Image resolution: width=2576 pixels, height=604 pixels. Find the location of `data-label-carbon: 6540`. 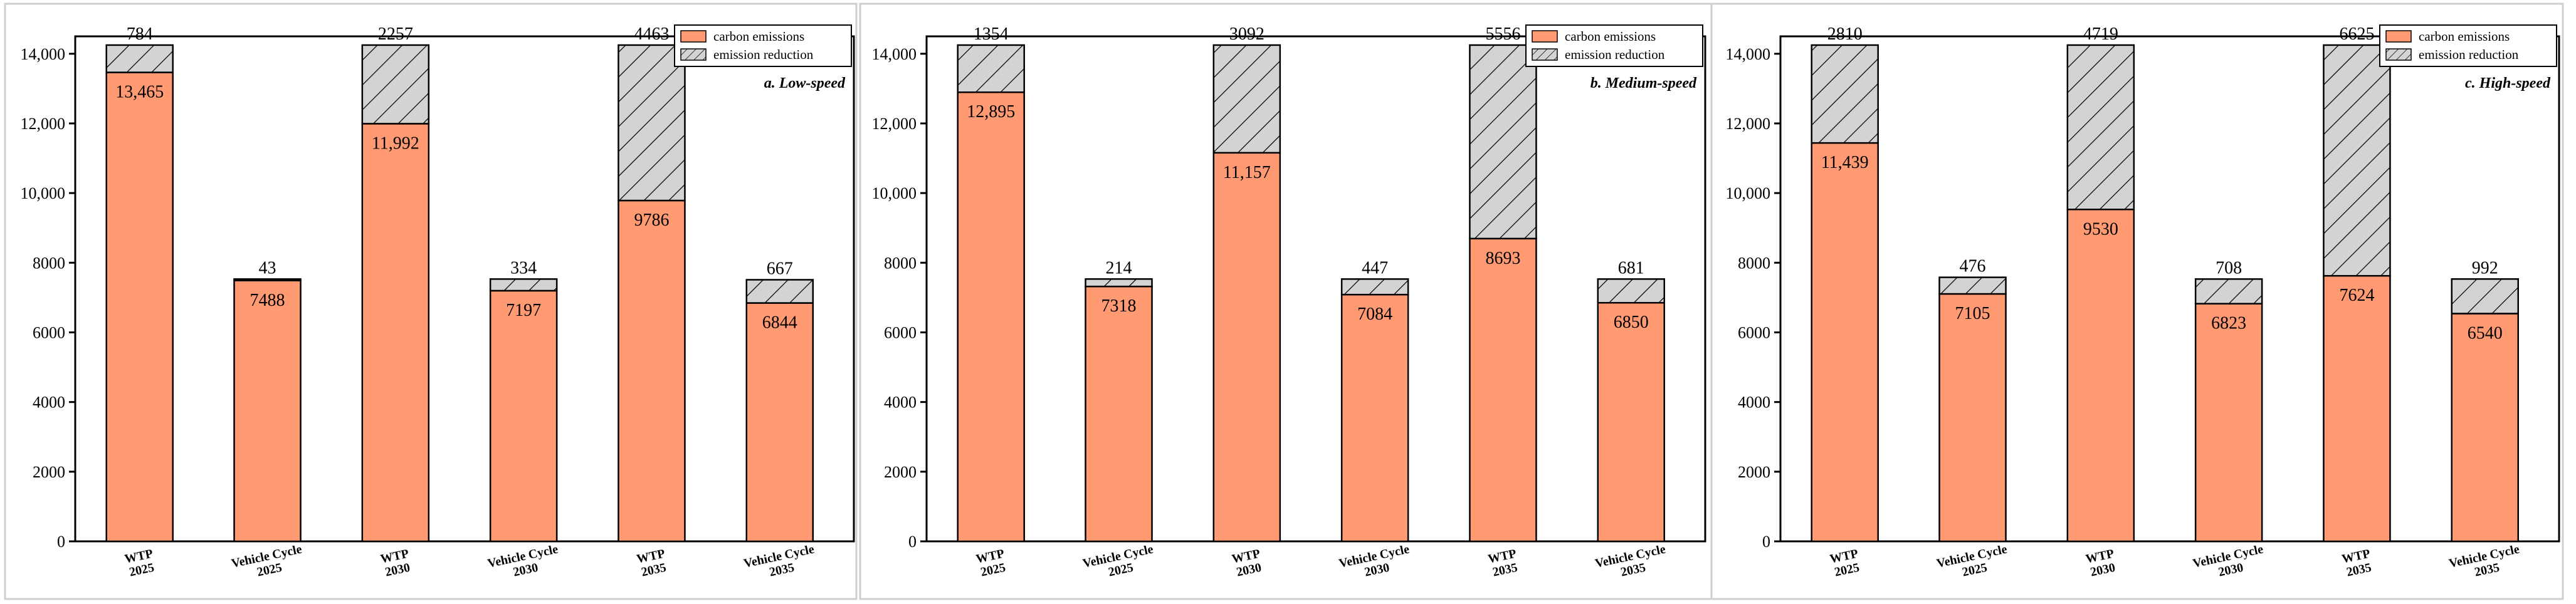

data-label-carbon: 6540 is located at coordinates (2485, 333).